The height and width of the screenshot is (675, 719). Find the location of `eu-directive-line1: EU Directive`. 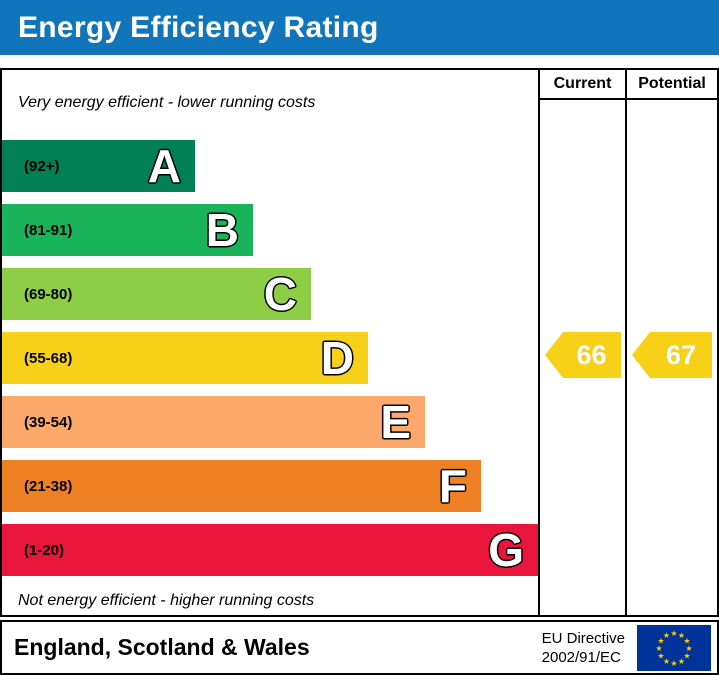

eu-directive-line1: EU Directive is located at coordinates (583, 638).